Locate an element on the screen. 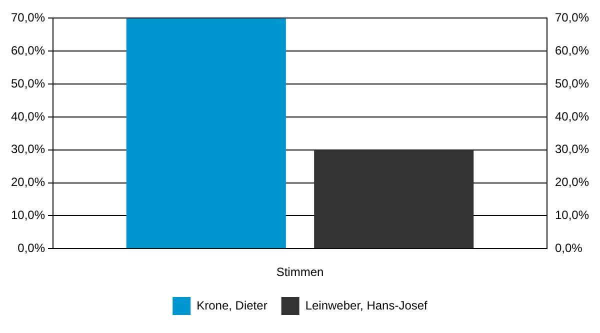 The image size is (600, 333). y-tick-label: 20,0% is located at coordinates (28, 182).